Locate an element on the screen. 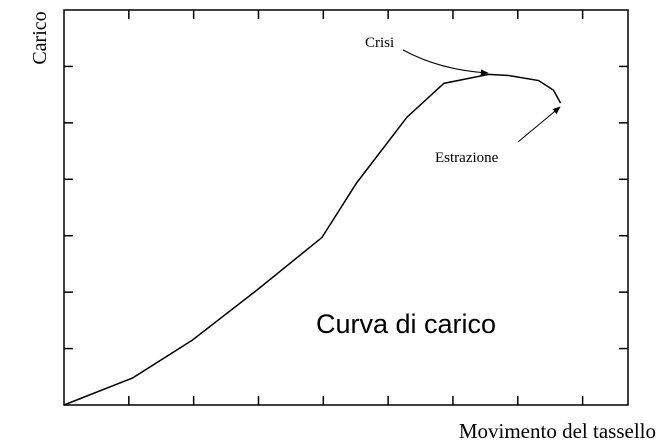  x-axis-label: Movimento del tassello is located at coordinates (557, 431).